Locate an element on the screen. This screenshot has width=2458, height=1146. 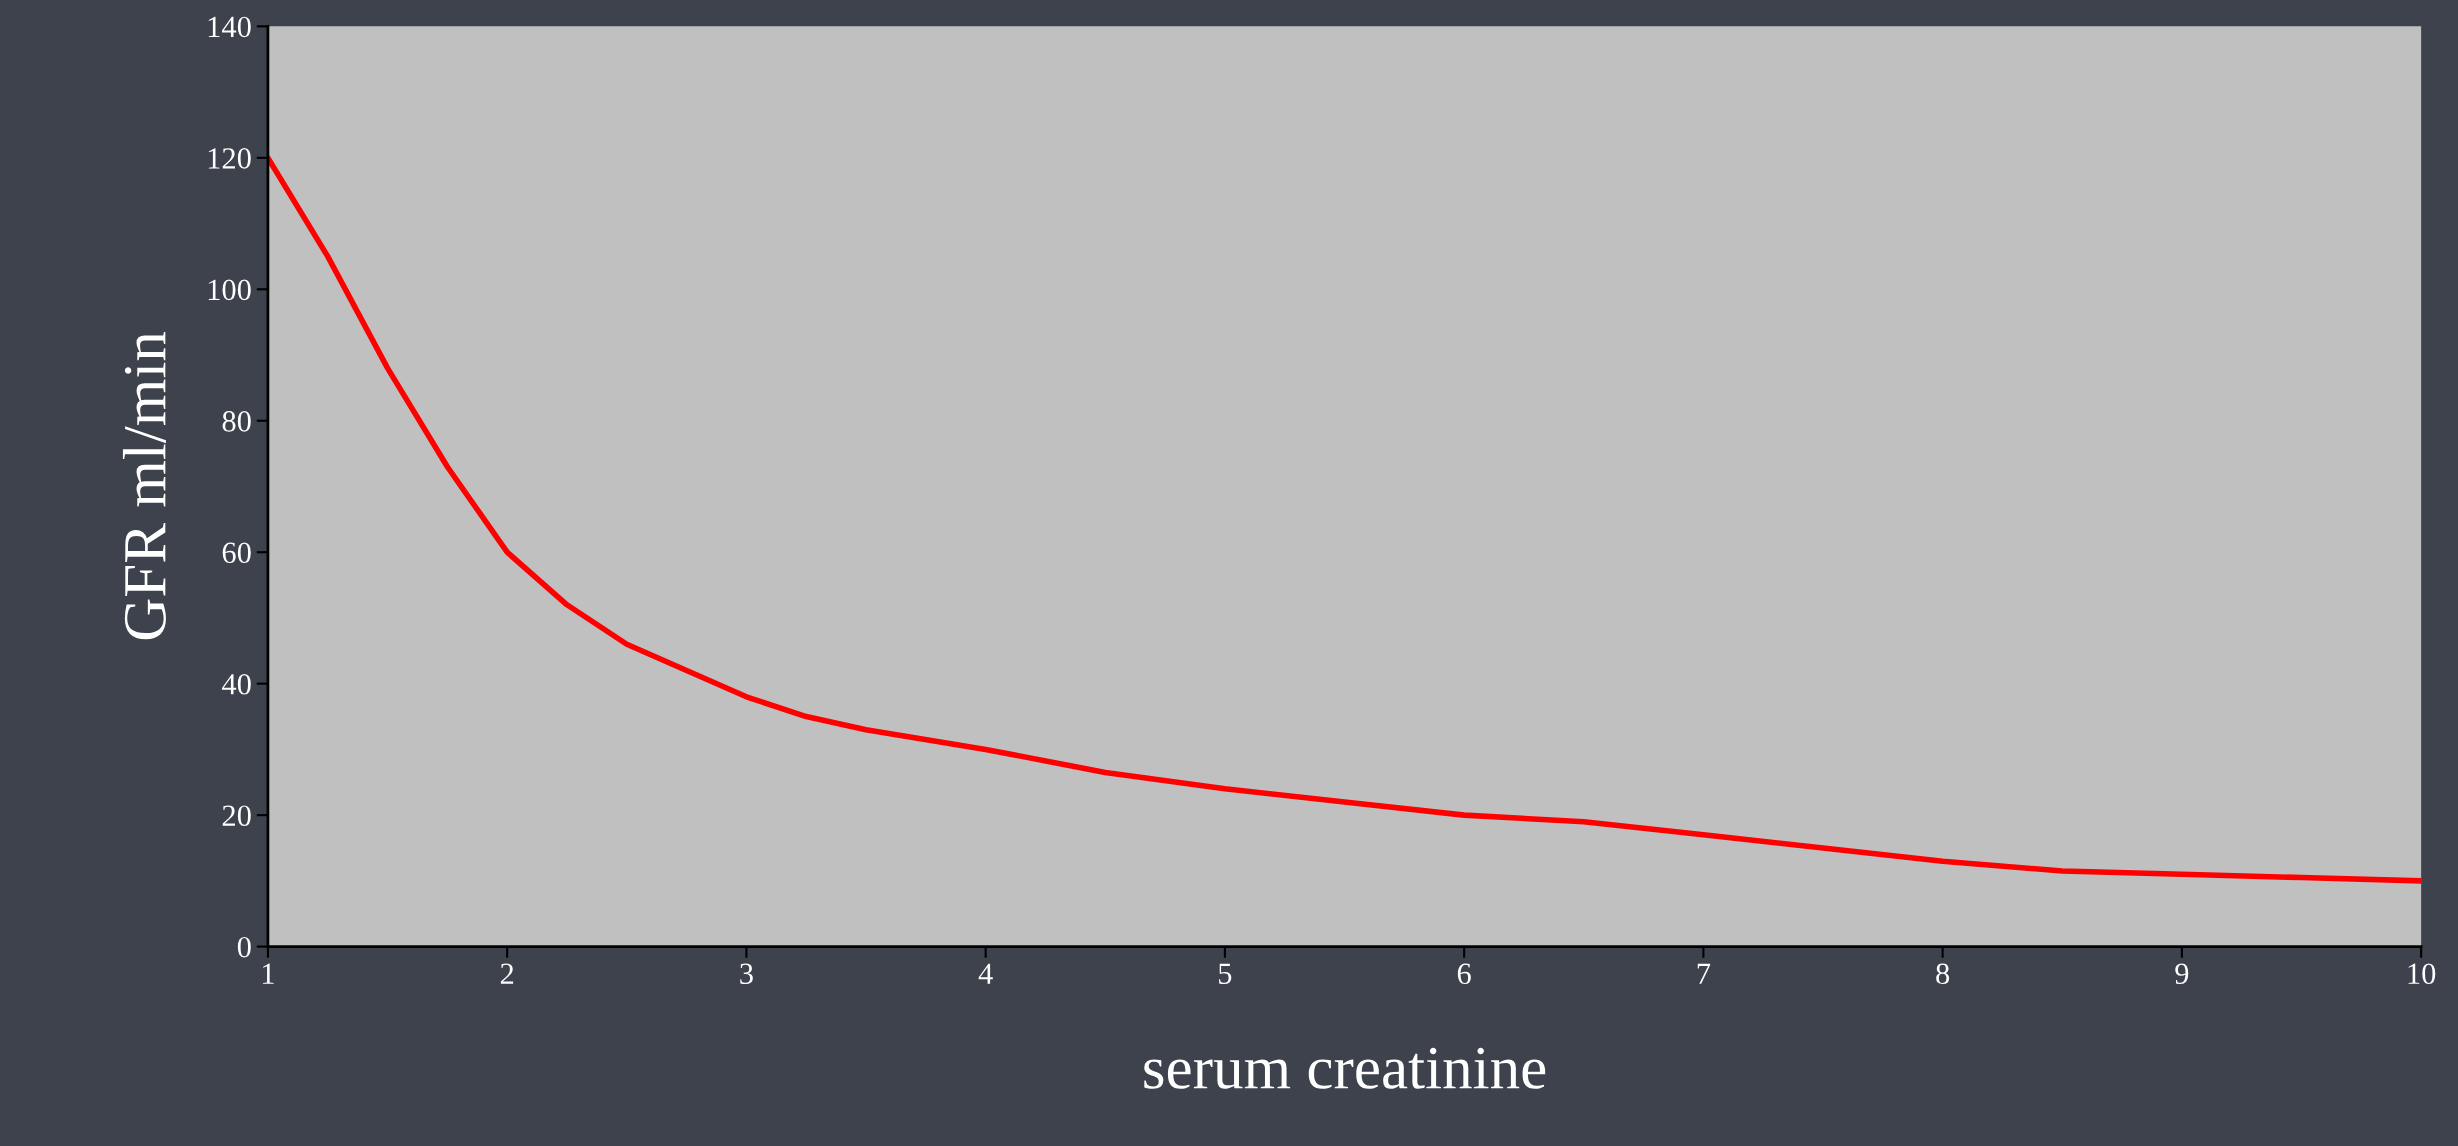
y-tick-label: 60 is located at coordinates (236, 553).